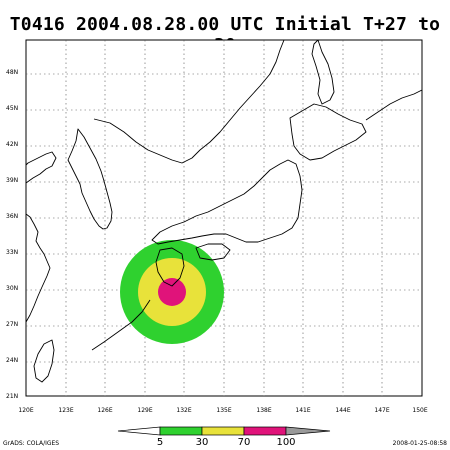 This screenshot has height=450, width=450. I want to click on lat-label: 48N, so click(12, 72).